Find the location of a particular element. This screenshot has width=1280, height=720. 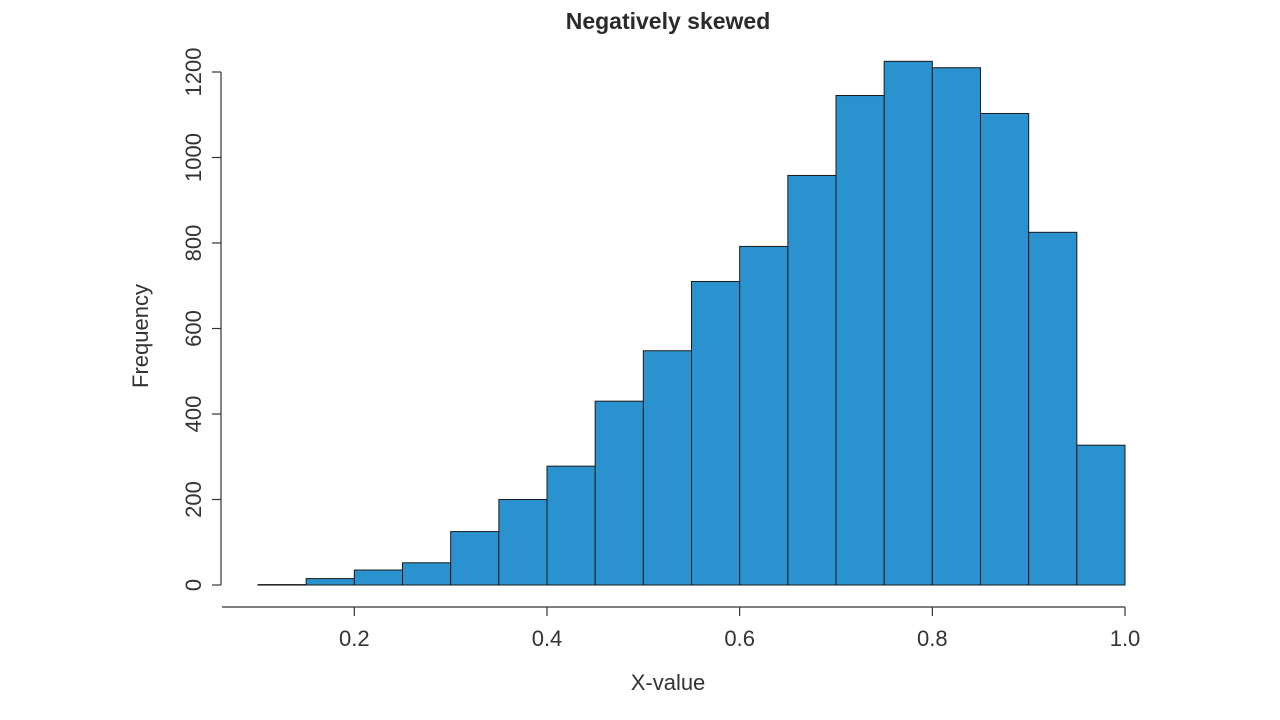

x-tick-label: 0.4 is located at coordinates (547, 638).